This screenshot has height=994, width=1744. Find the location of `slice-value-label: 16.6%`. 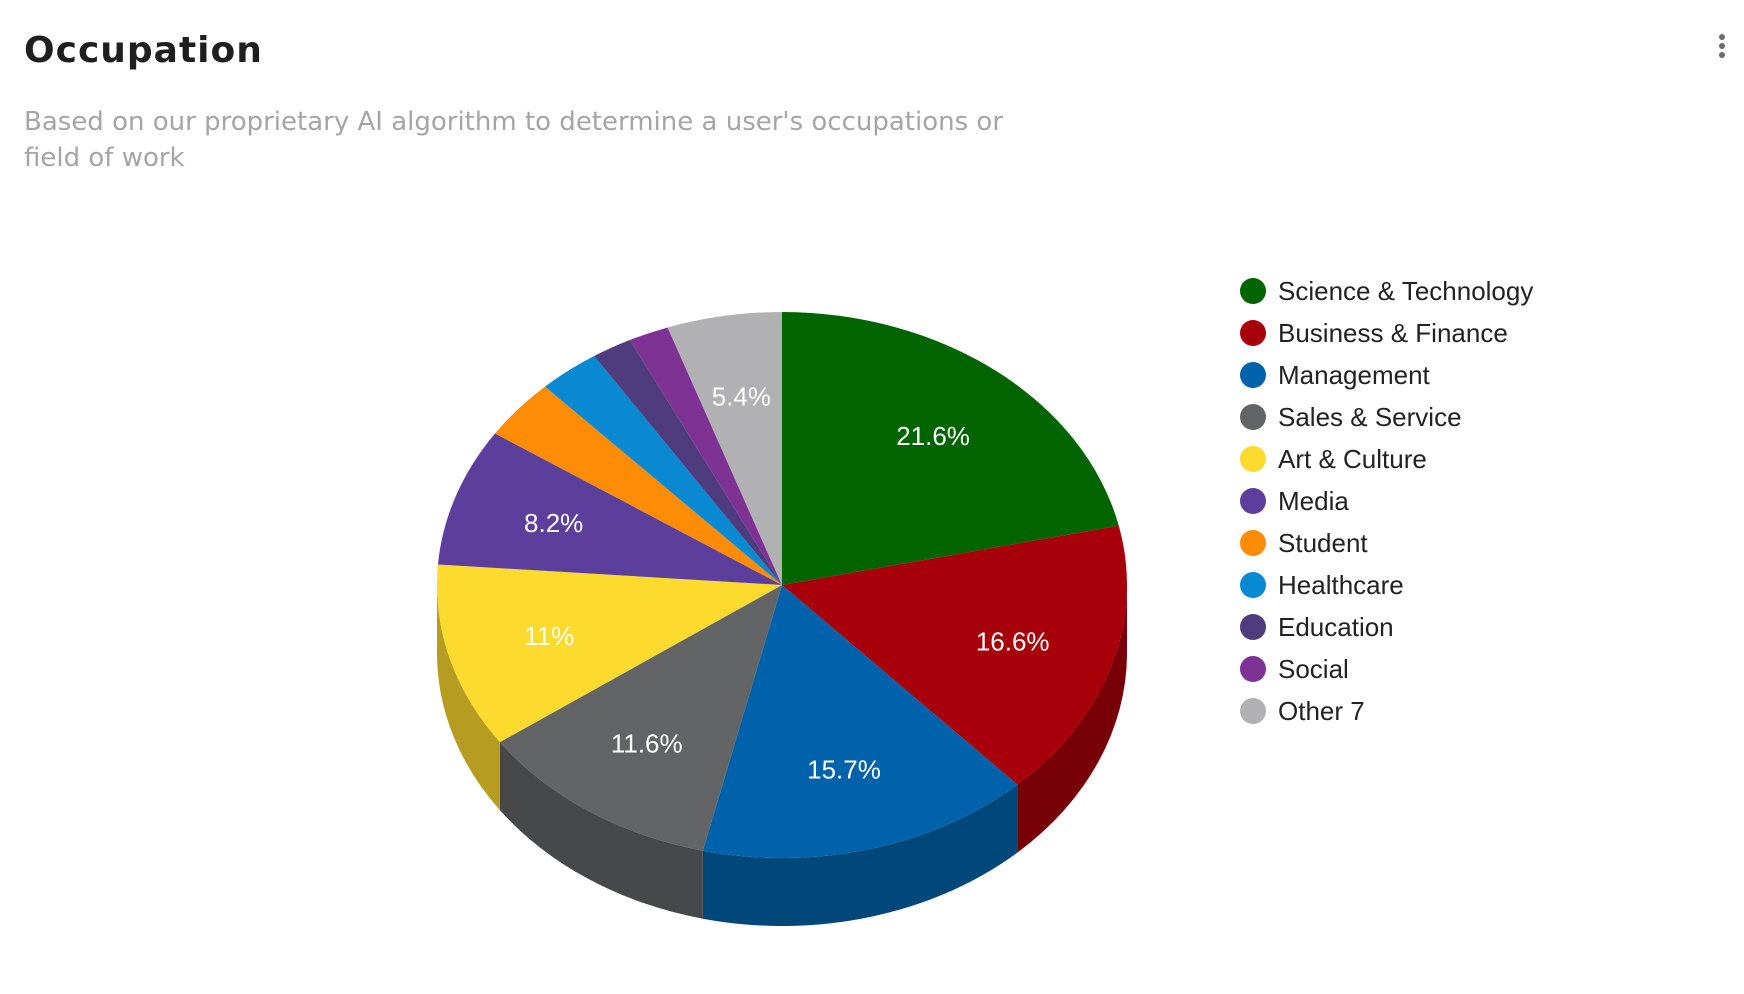

slice-value-label: 16.6% is located at coordinates (1013, 642).